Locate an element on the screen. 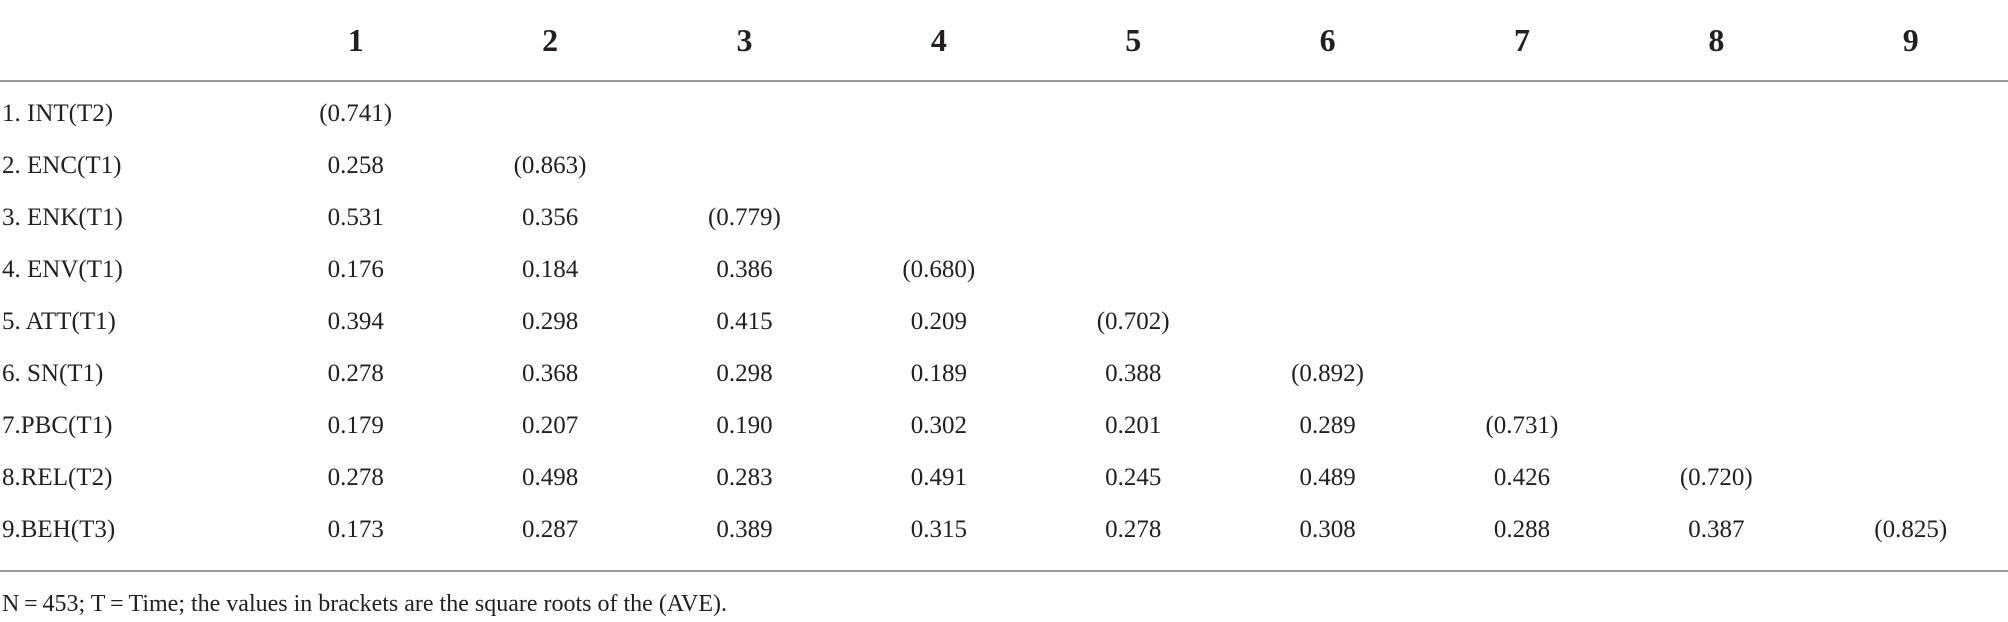 The image size is (2008, 622). table-cell: 0.288 is located at coordinates (1522, 537).